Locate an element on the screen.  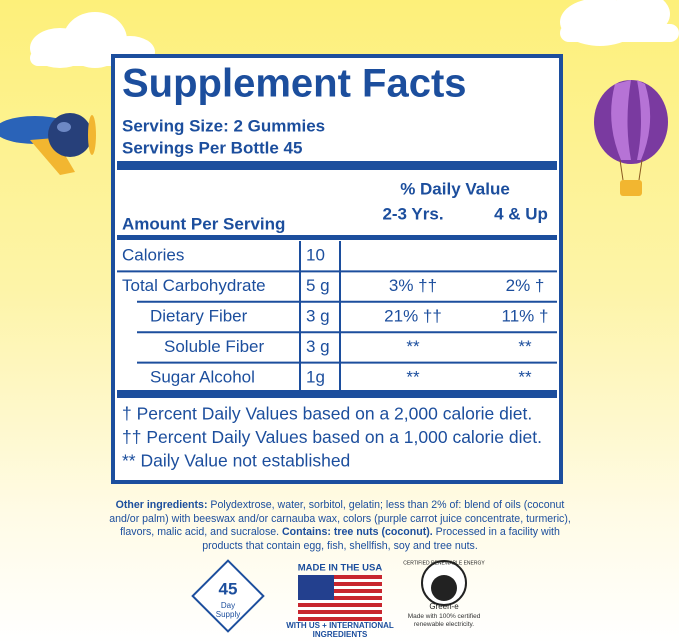
servings-per: Servings Per Bottle 45 is located at coordinates (212, 147).